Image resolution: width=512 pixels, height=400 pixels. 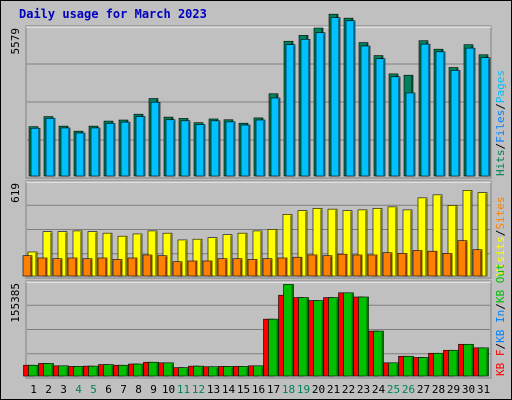 What do you see at coordinates (183, 389) in the screenshot?
I see `x-tick-label-day-11: 11` at bounding box center [183, 389].